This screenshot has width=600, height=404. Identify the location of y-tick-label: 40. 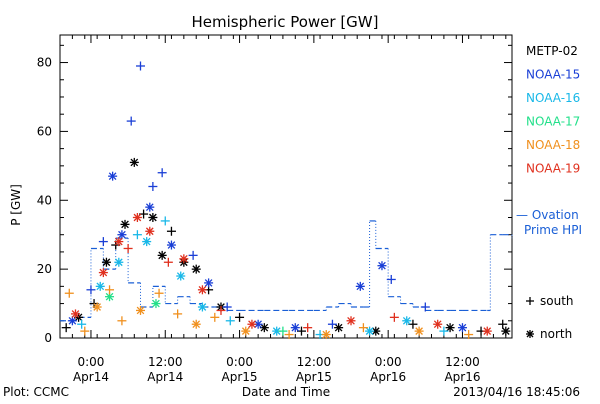
(44, 200).